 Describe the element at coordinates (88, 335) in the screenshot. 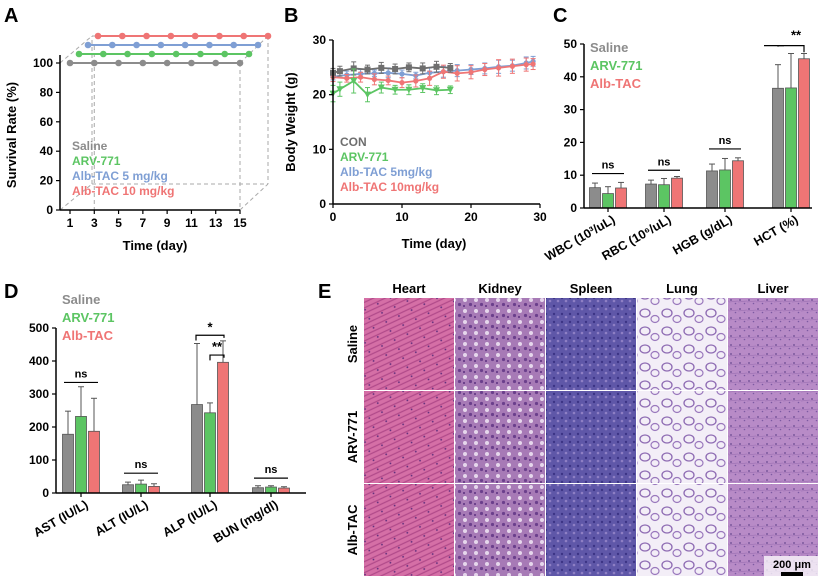

I see `legend-d-alb-tac: Alb-TAC` at that location.